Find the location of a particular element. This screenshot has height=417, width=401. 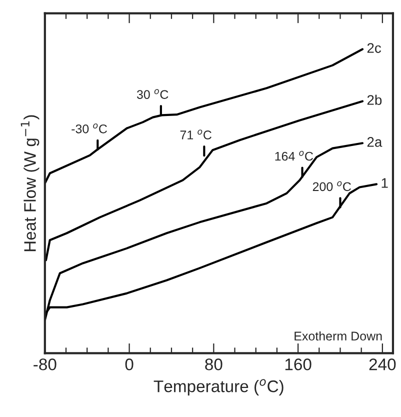

y-axis-title: Heat Flow (W g$^{−1}$) is located at coordinates (30, 183).